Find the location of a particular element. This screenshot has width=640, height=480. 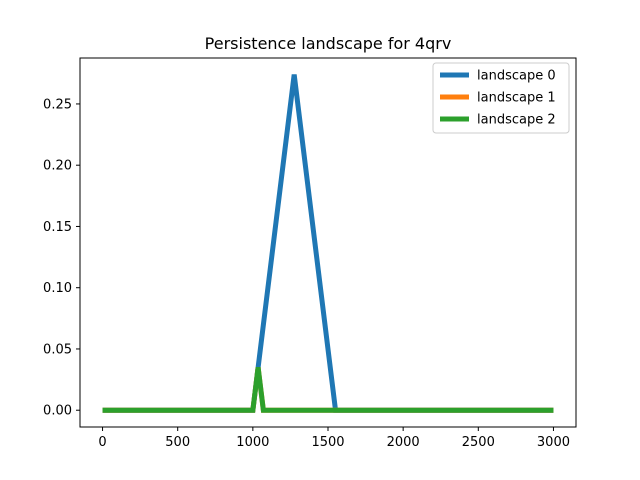

x-tick-label: 2000 is located at coordinates (403, 442).